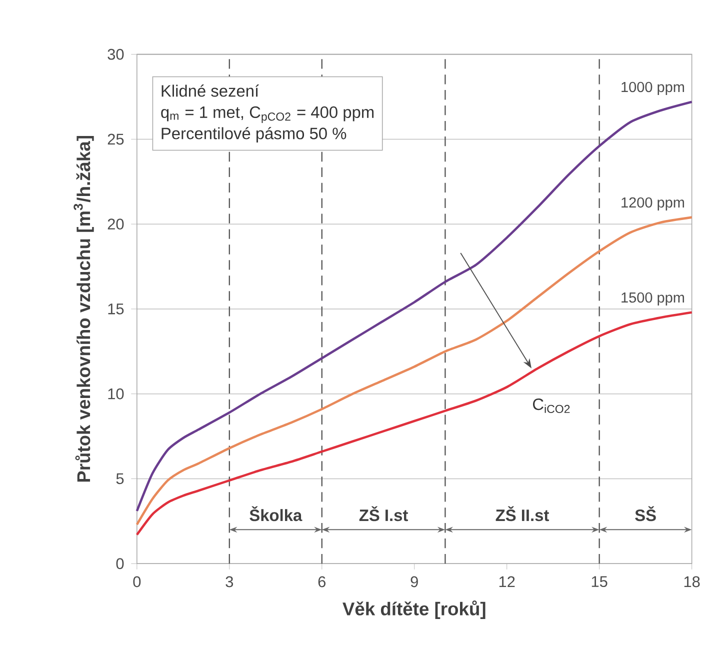  I want to click on annotation: q$_{m}$ = 1 met, C$_{pCO2}$ = 400 ppm, so click(267, 114).